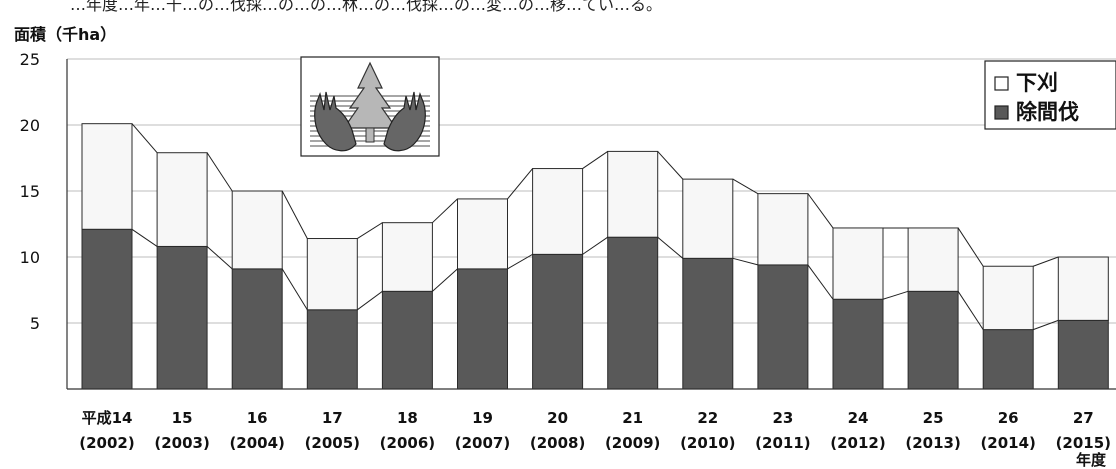  Describe the element at coordinates (857, 443) in the screenshot. I see `x-tick-label-western-year: (2012)` at that location.